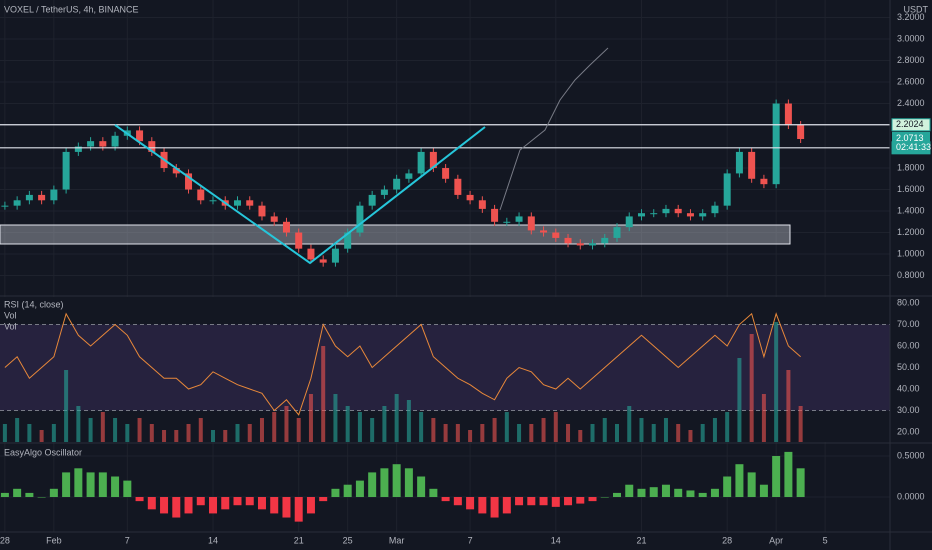 Image resolution: width=932 pixels, height=550 pixels. Describe the element at coordinates (908, 431) in the screenshot. I see `y-tick-label: 20.00` at that location.